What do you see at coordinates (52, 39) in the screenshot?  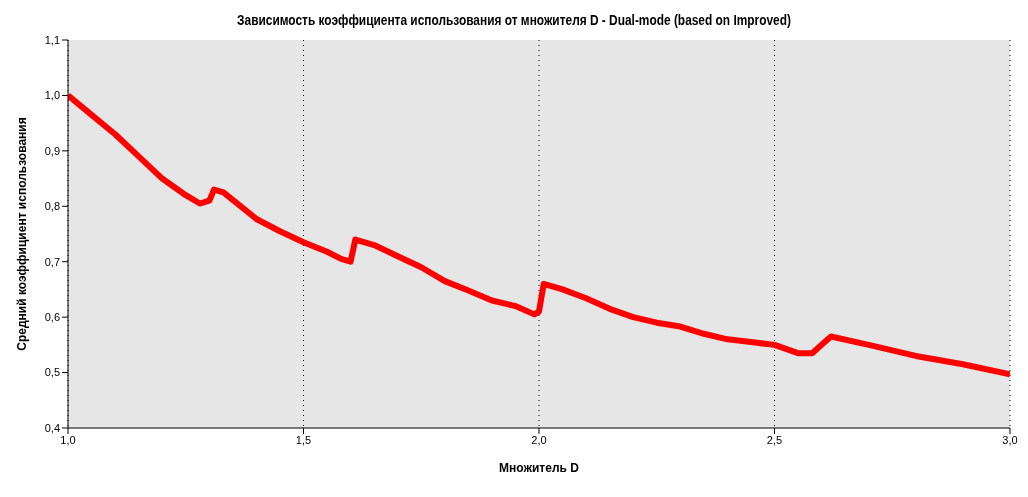 I see `y-tick-label: 1,1` at bounding box center [52, 39].